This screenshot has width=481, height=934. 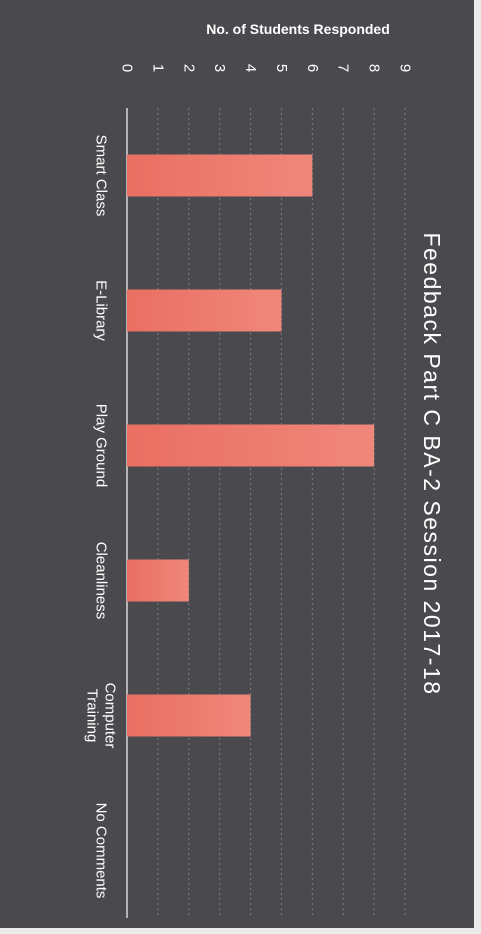 I want to click on category-label: E-Library, so click(x=101, y=310).